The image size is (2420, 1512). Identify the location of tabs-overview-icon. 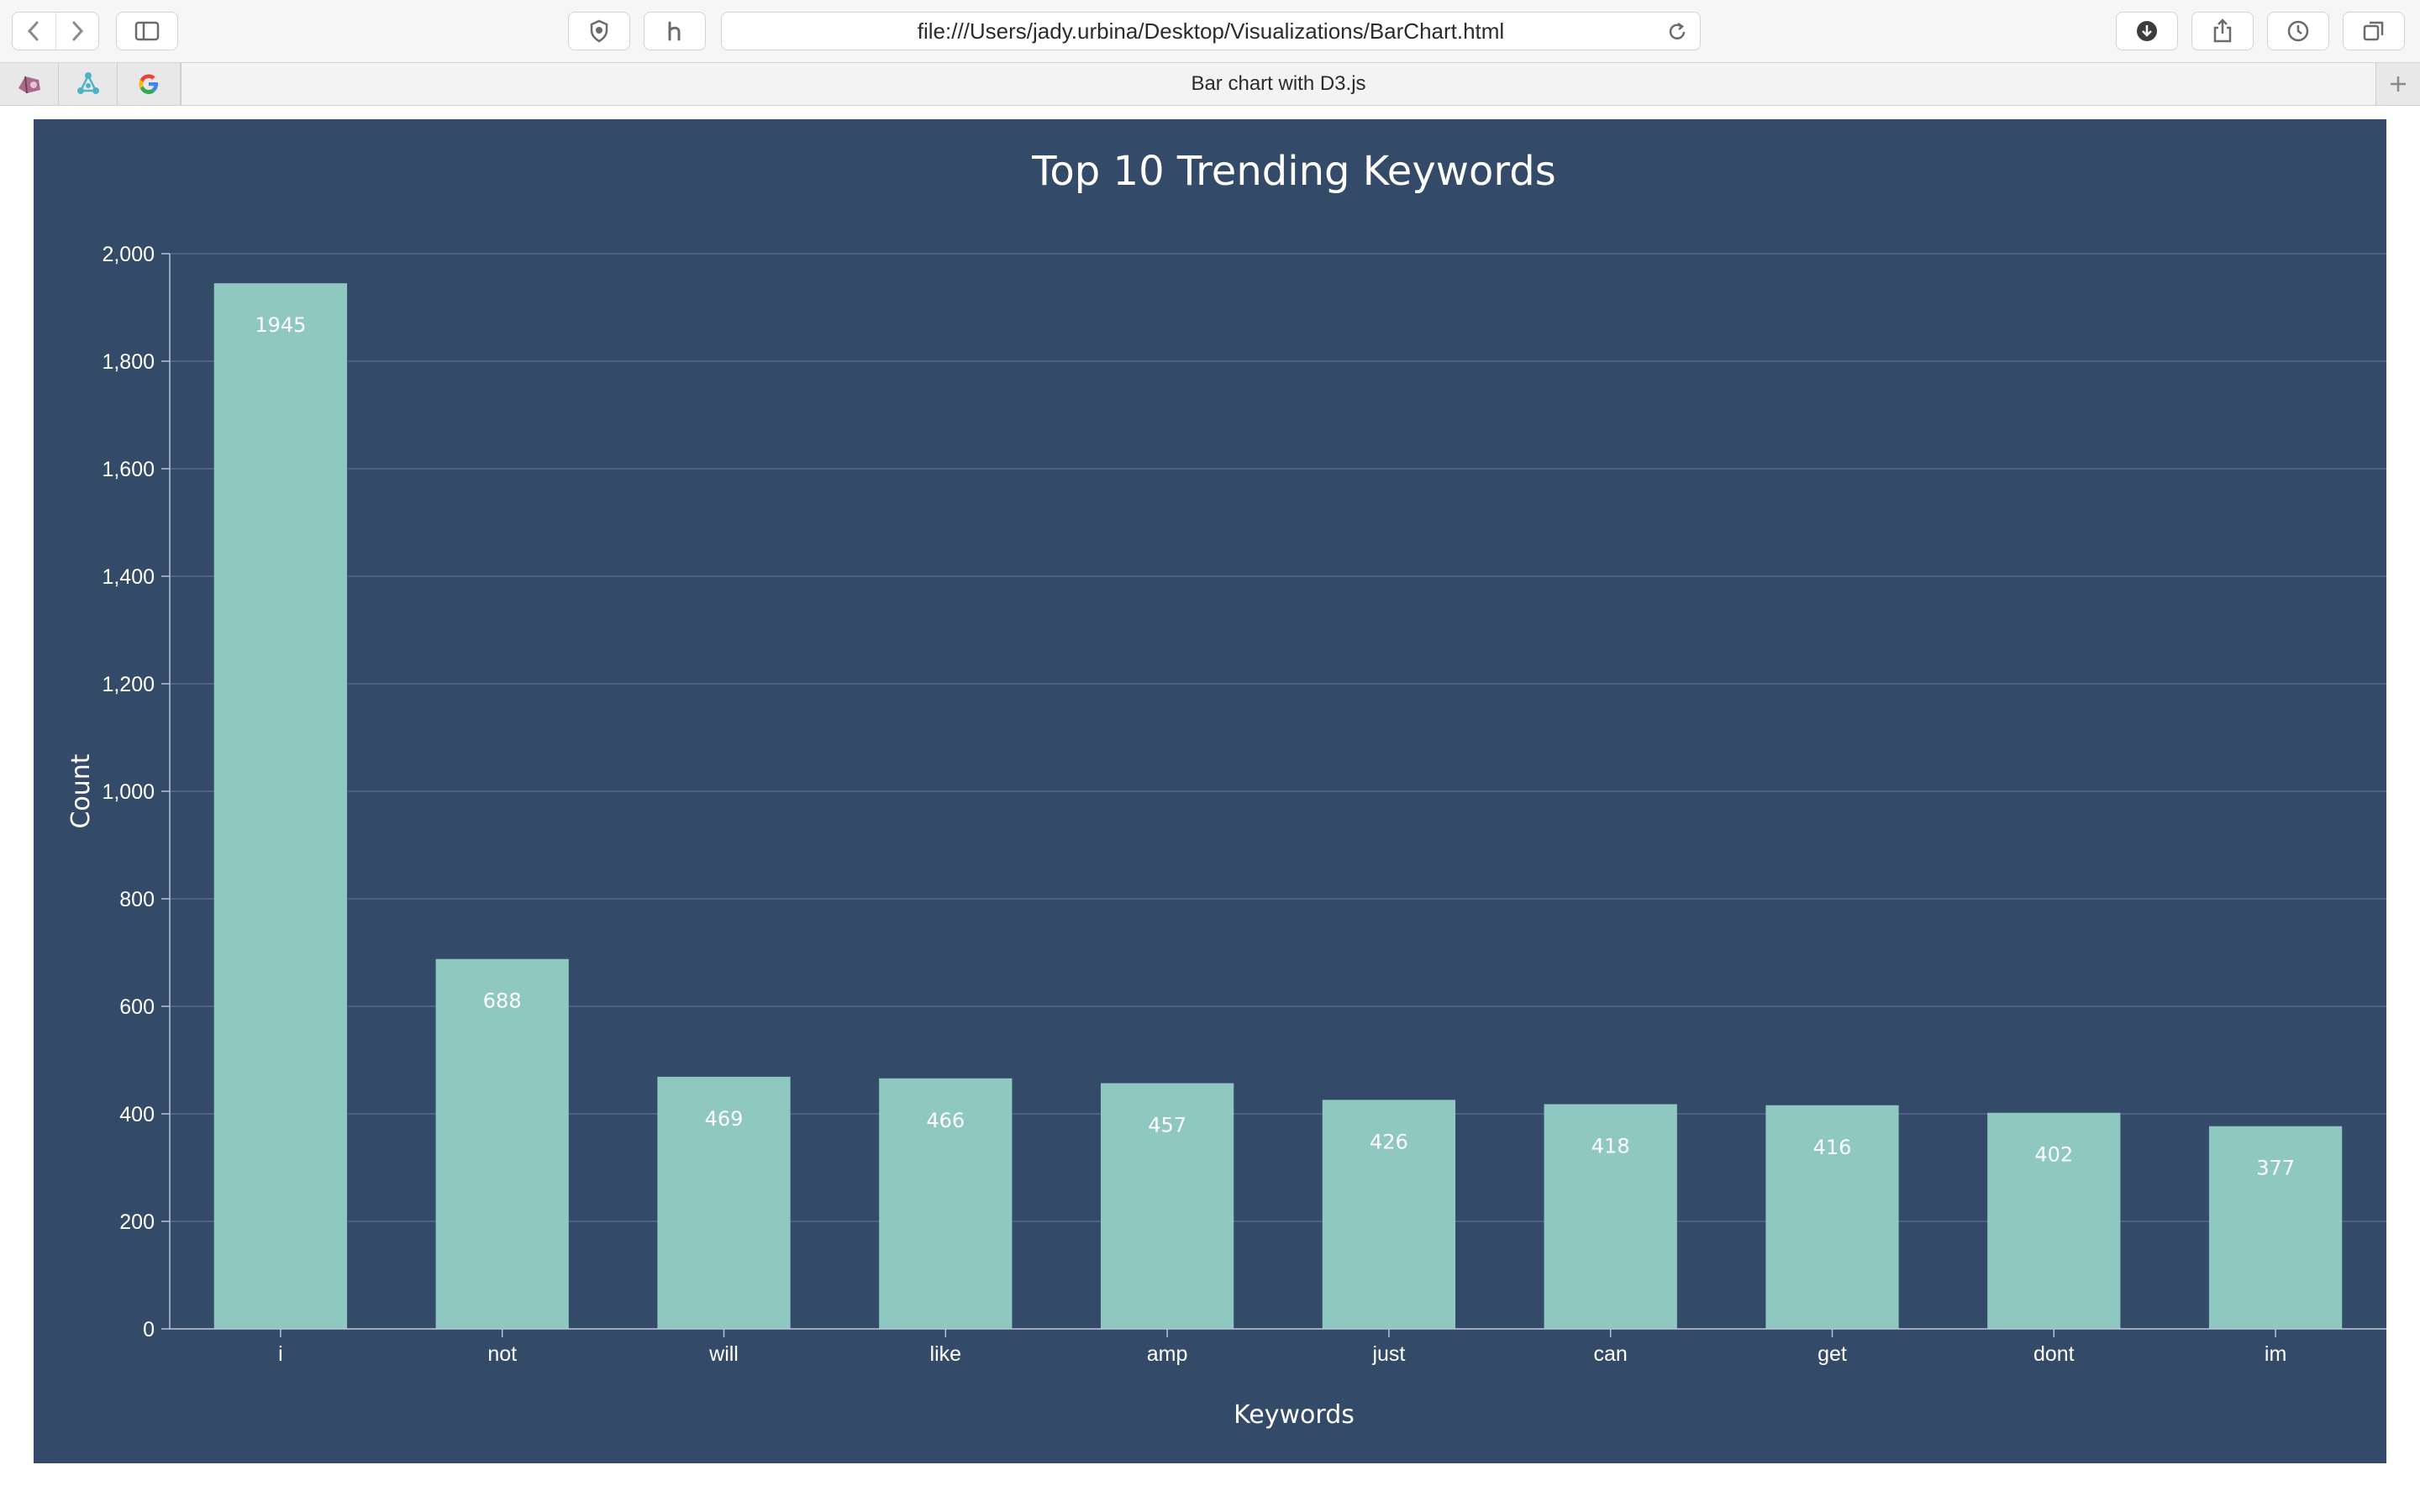
(2373, 31).